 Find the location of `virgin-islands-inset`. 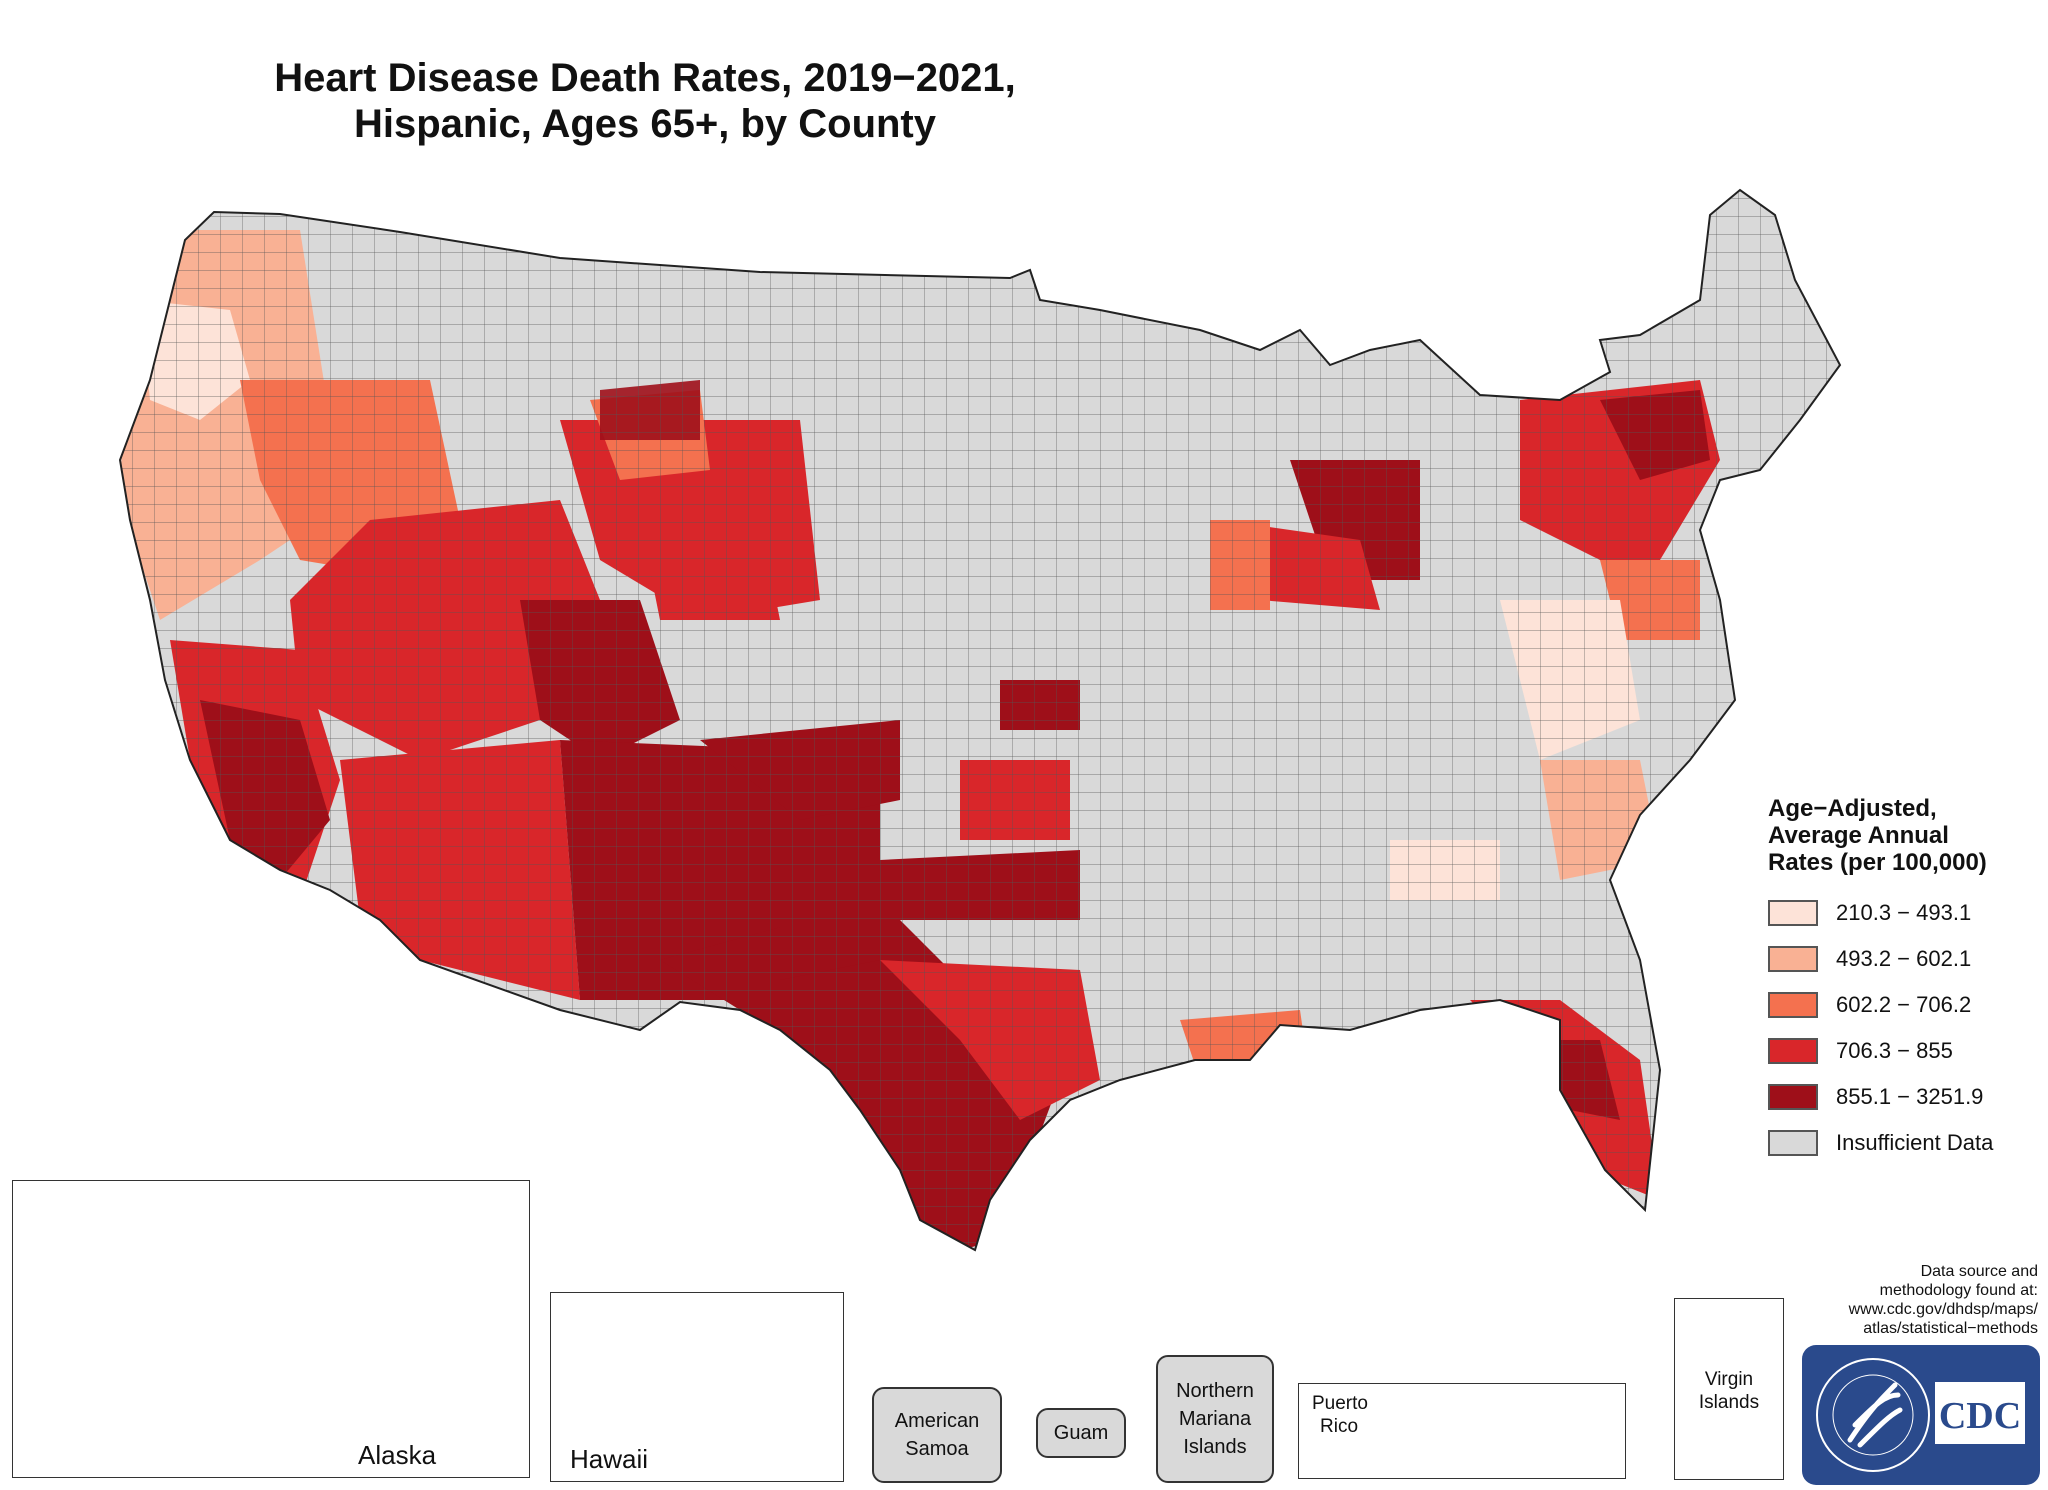

virgin-islands-inset is located at coordinates (1729, 1389).